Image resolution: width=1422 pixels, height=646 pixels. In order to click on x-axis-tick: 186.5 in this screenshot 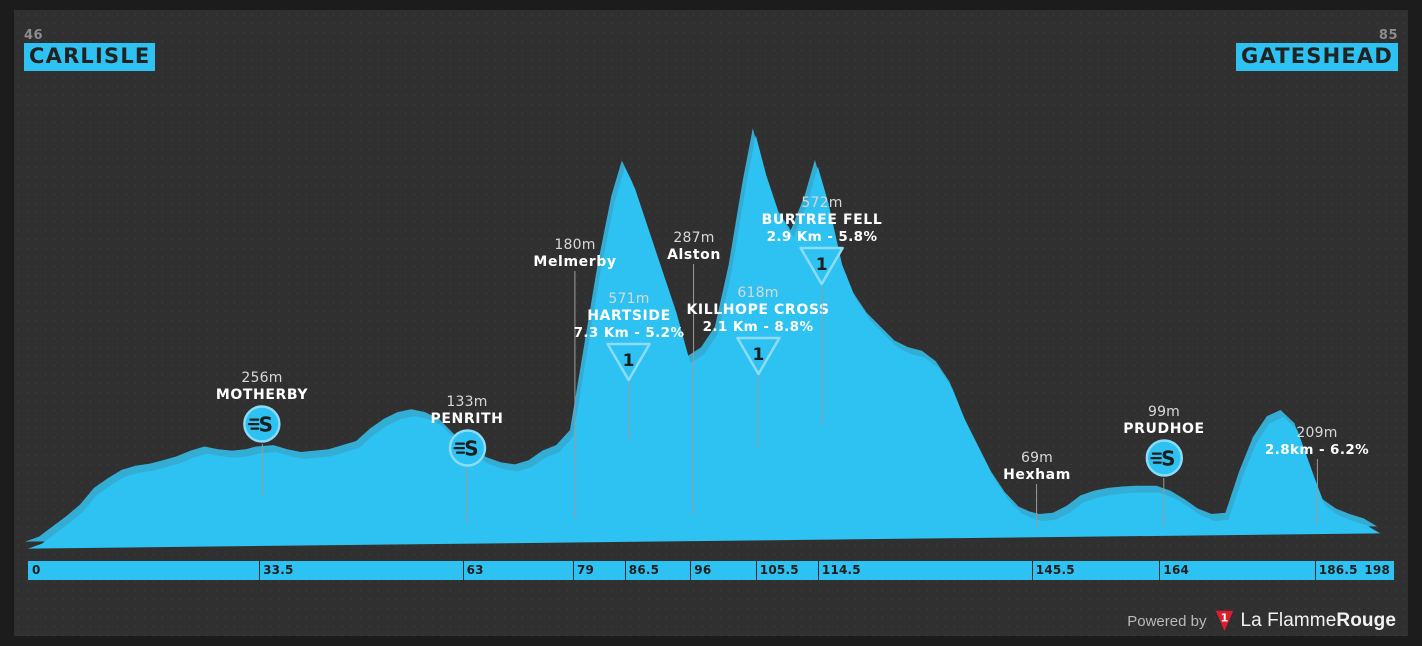, I will do `click(1336, 570)`.